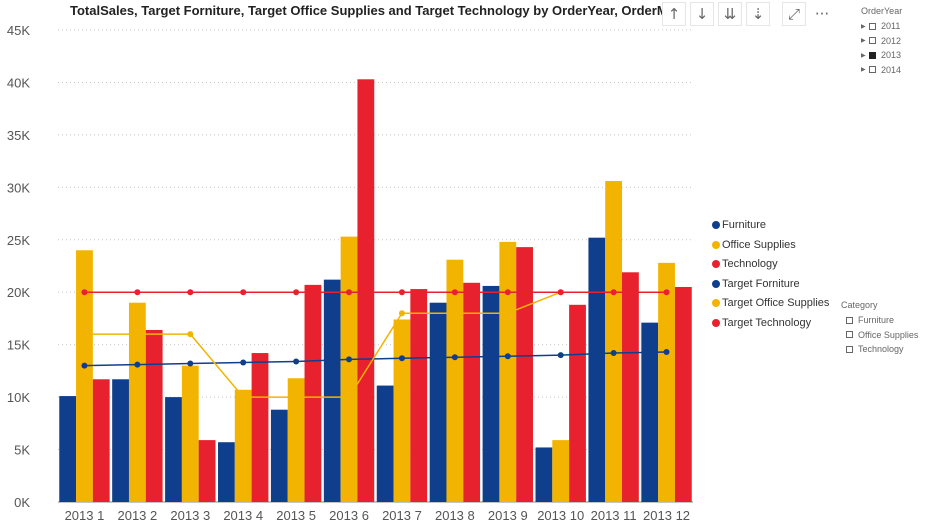 This screenshot has height=530, width=946. What do you see at coordinates (18, 397) in the screenshot?
I see `y-tick-label: 10K` at bounding box center [18, 397].